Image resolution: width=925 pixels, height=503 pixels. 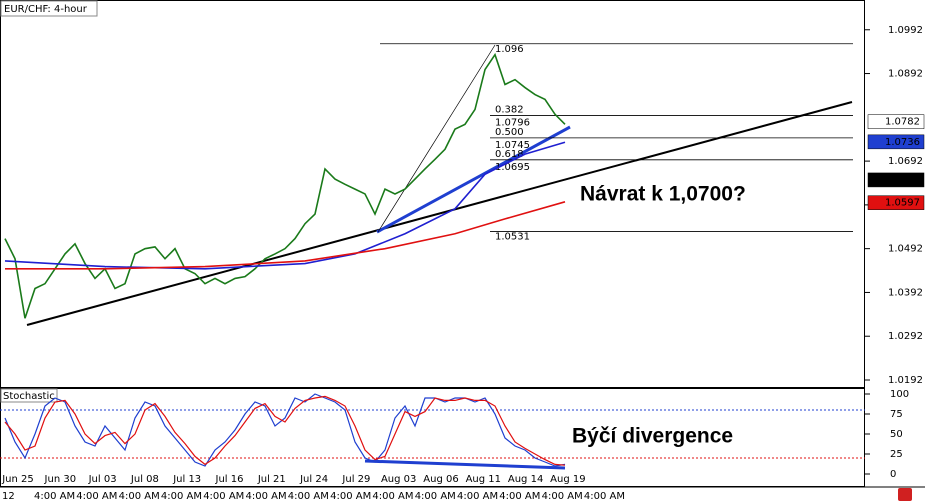 I want to click on link-icon, so click(x=883, y=494).